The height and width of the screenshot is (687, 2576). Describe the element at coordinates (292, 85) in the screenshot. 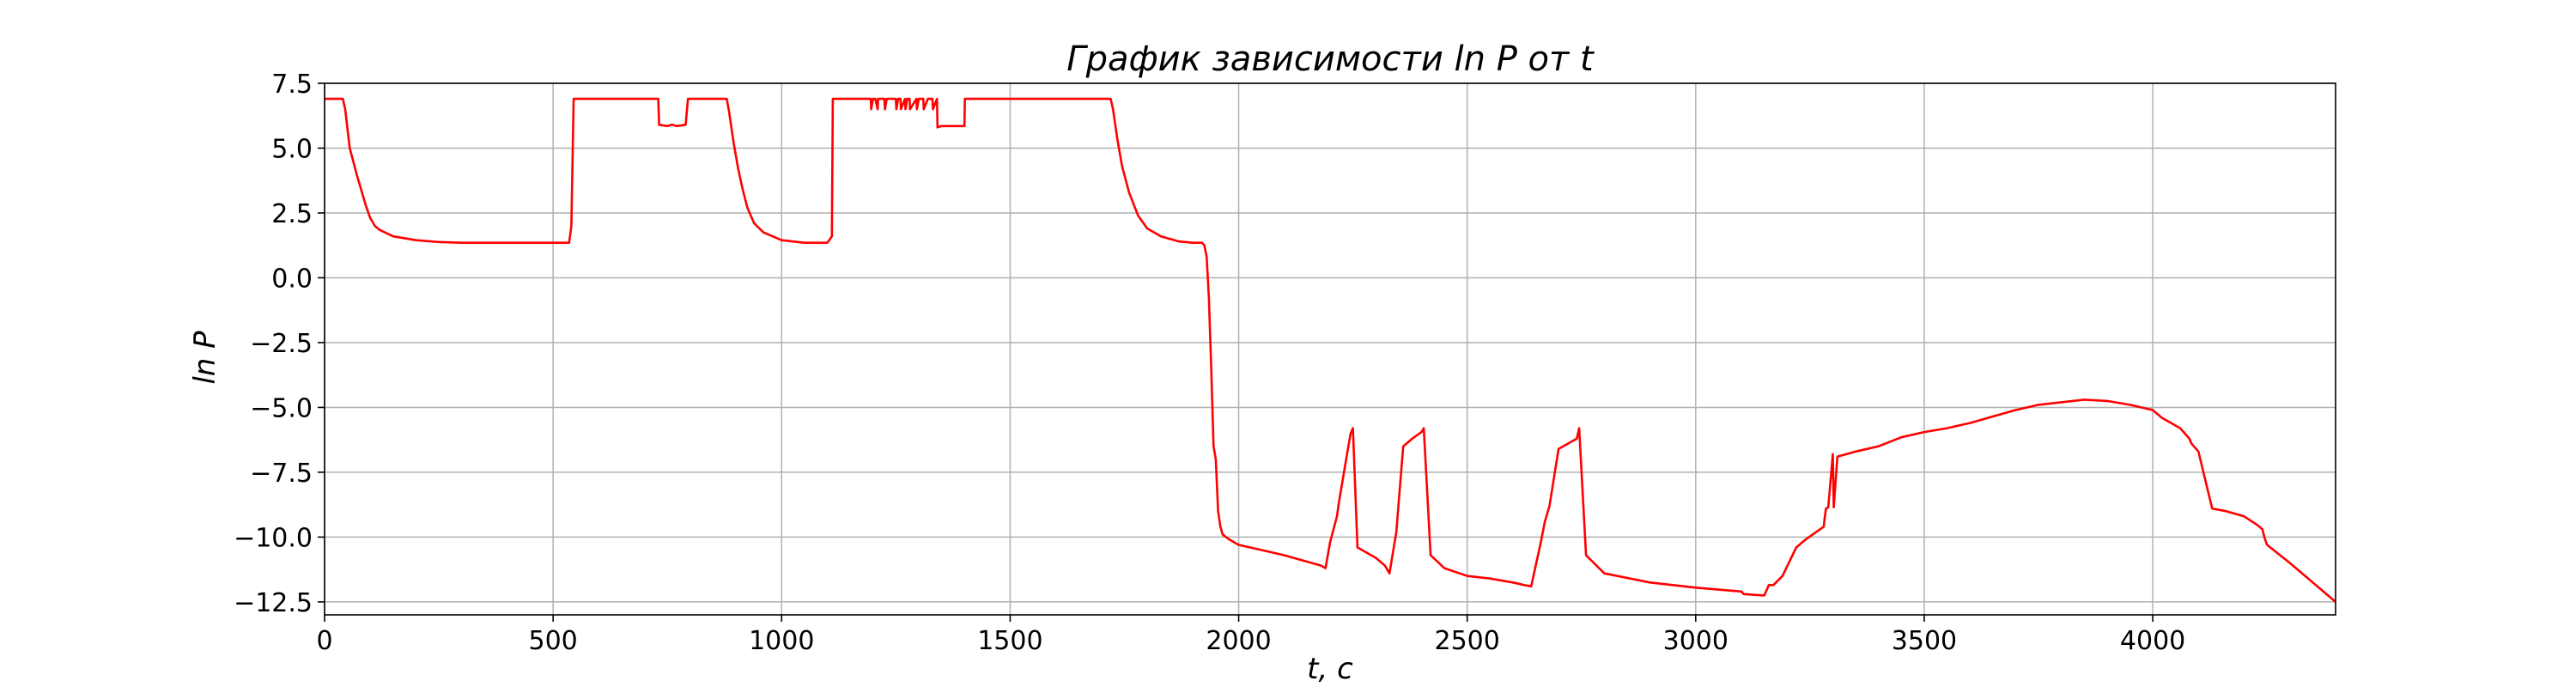

I see `y-tick-label: 7.5` at that location.